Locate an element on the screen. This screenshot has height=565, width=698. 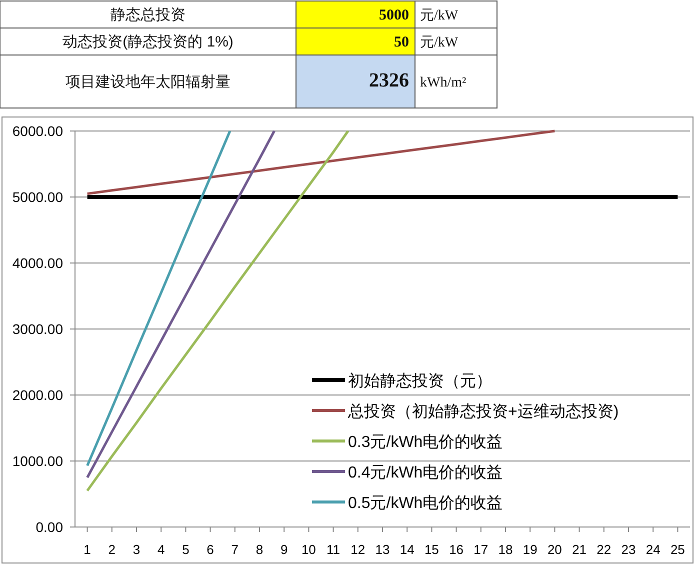
text: 项目建设地年太阳辐射量 is located at coordinates (148, 82).